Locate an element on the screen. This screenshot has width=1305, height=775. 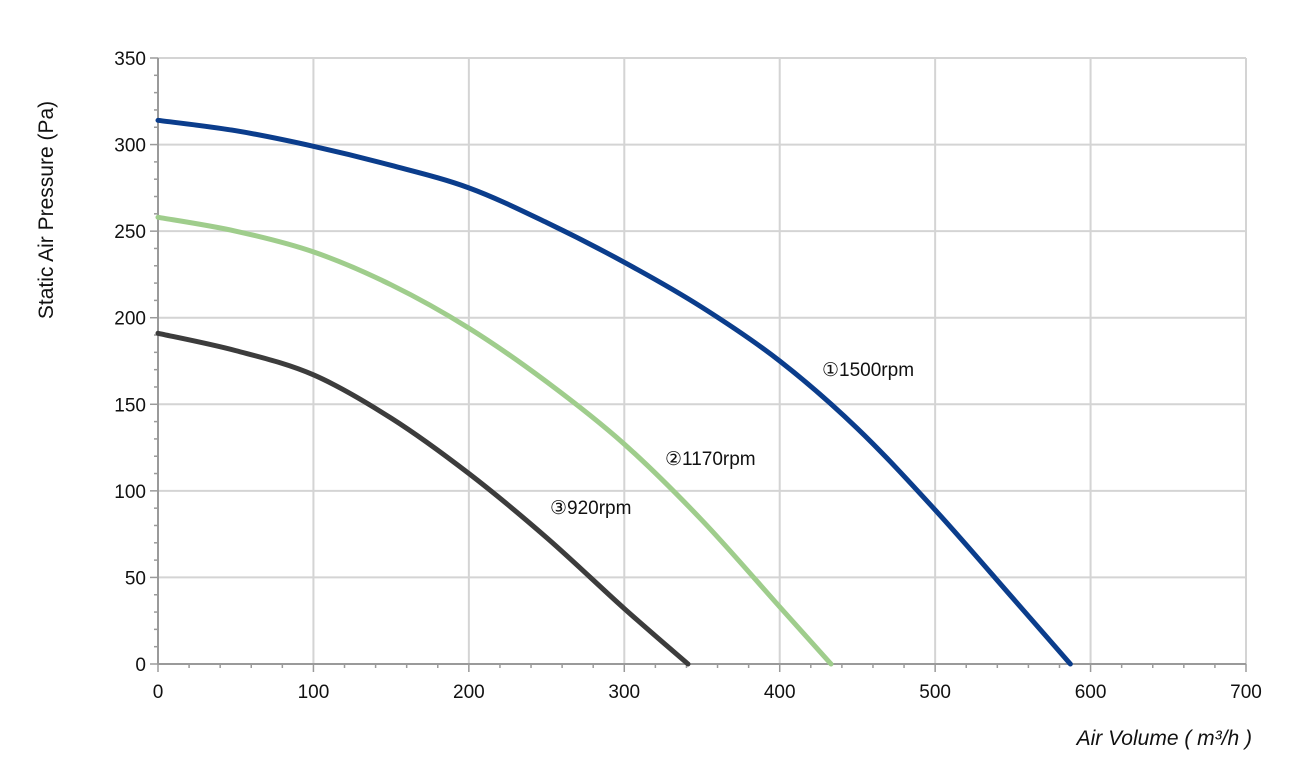
label-1170rpm: ②1170rpm is located at coordinates (710, 459).